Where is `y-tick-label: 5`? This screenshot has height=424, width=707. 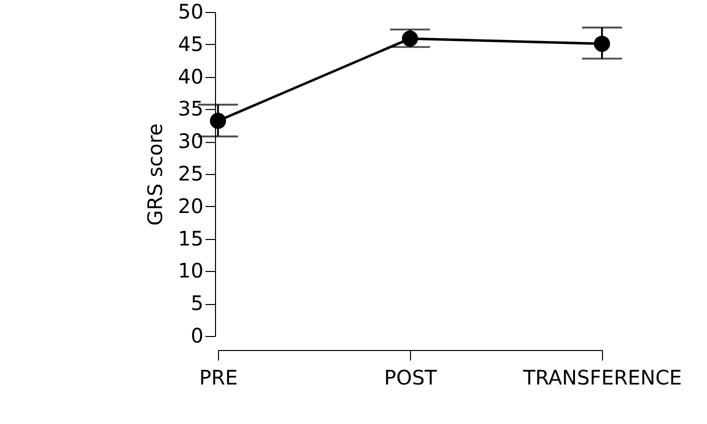 y-tick-label: 5 is located at coordinates (197, 303).